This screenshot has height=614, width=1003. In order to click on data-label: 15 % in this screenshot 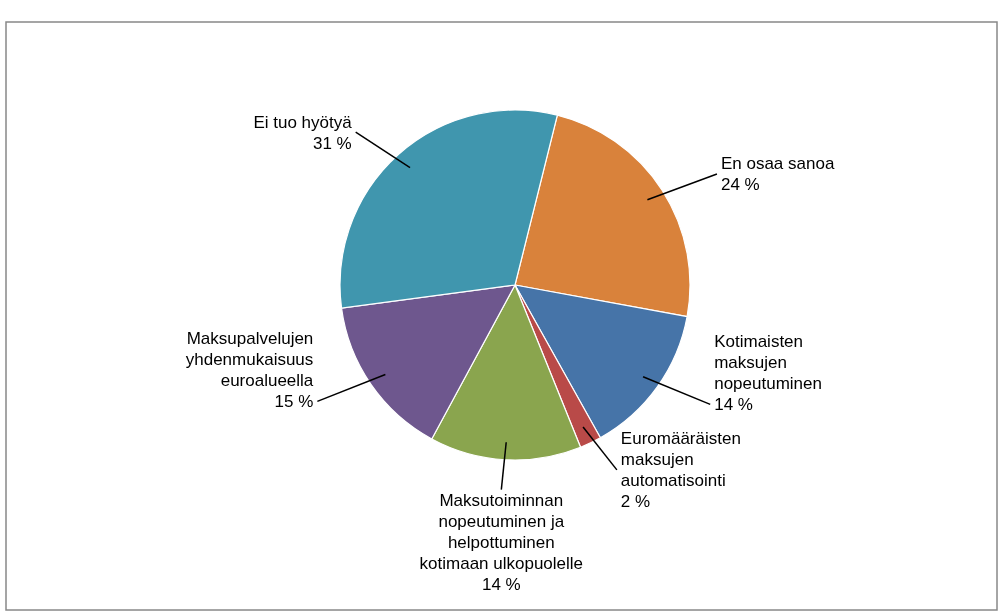, I will do `click(294, 402)`.